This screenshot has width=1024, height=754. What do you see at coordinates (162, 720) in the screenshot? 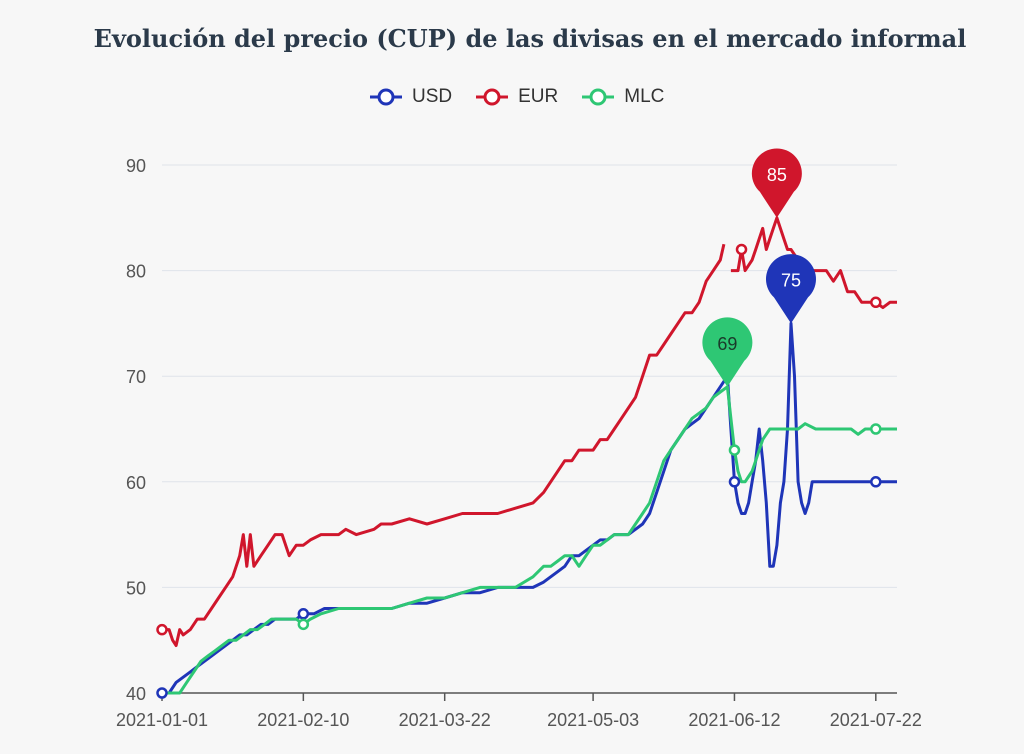
I see `x-tick-label: 2021-01-01` at bounding box center [162, 720].